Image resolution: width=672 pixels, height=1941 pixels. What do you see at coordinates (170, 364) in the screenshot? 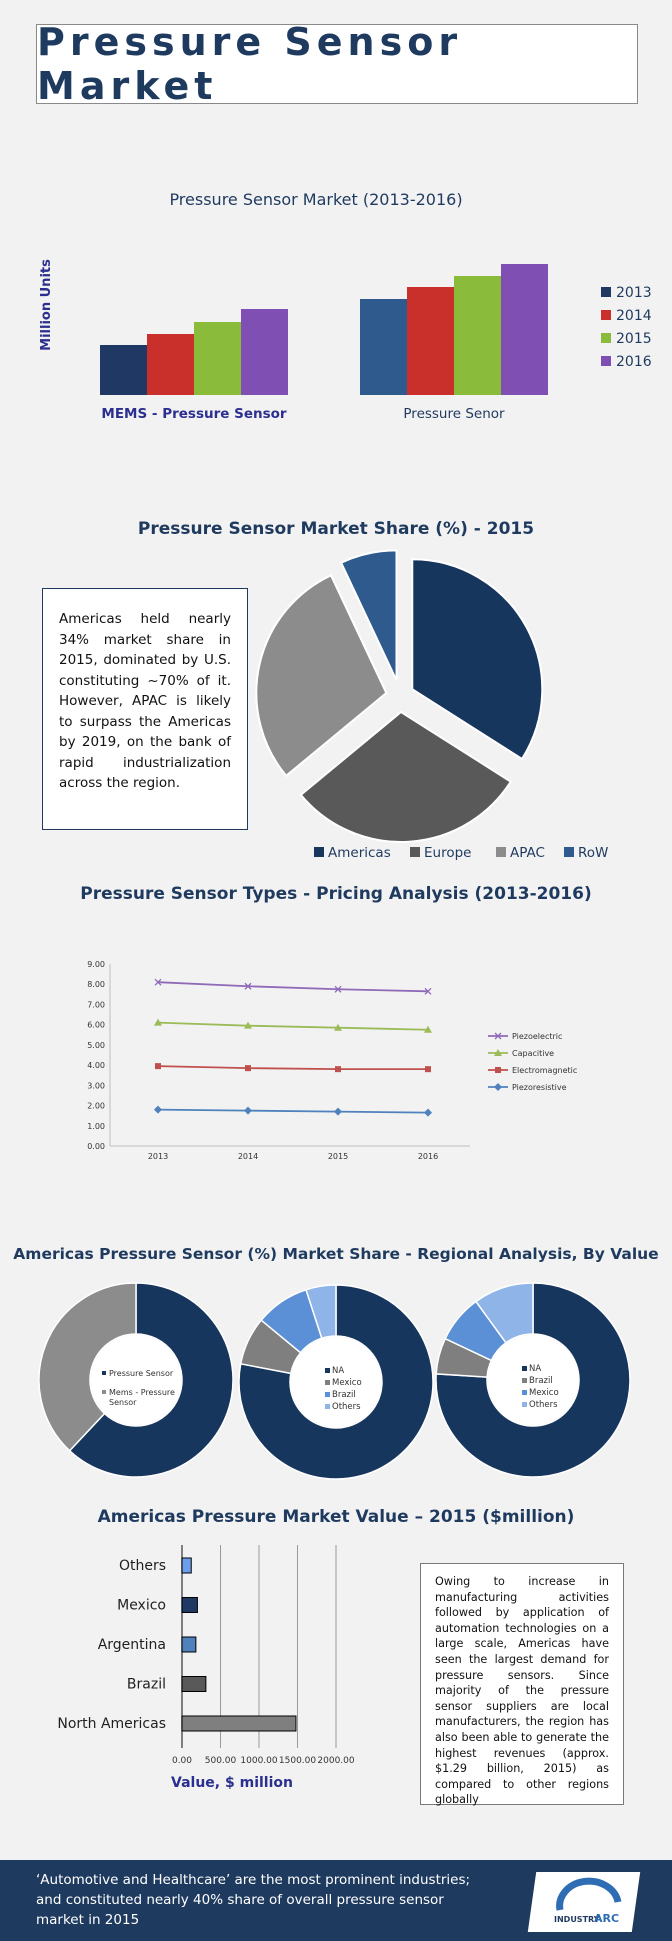
I see `bar-mems-pressure-sensor-2014` at bounding box center [170, 364].